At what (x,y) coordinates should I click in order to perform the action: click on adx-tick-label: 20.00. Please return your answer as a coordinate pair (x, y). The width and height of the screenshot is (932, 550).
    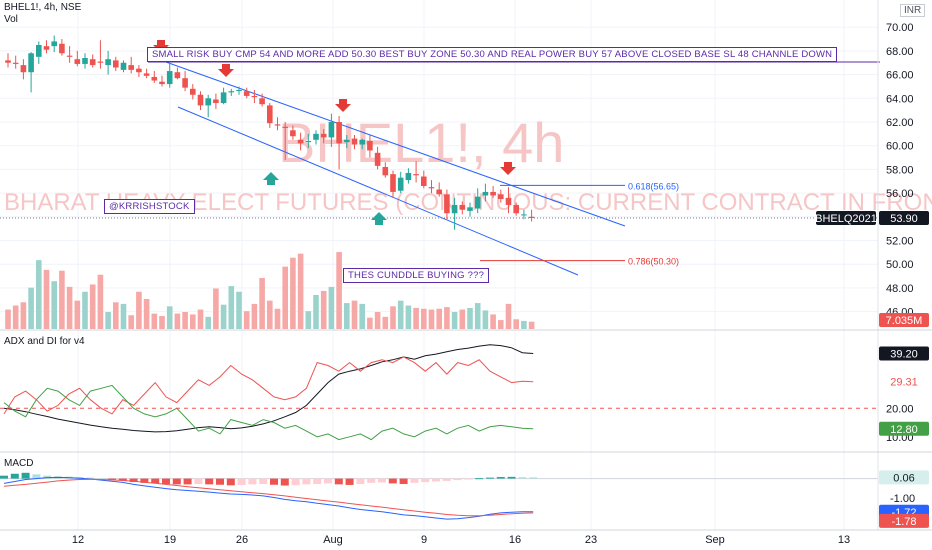
    Looking at the image, I should click on (900, 409).